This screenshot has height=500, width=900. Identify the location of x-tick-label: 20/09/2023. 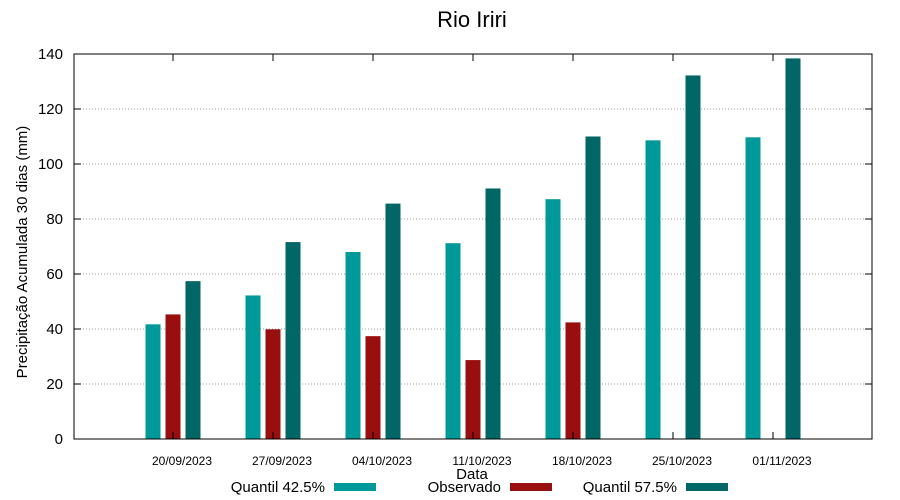
(182, 461).